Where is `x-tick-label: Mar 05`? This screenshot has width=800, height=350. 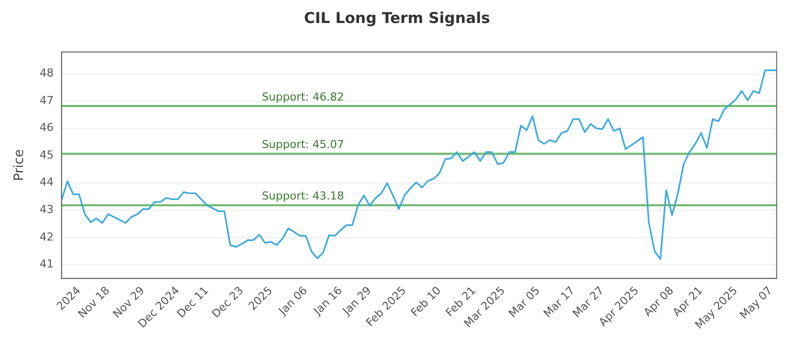
x-tick-label: Mar 05 is located at coordinates (524, 302).